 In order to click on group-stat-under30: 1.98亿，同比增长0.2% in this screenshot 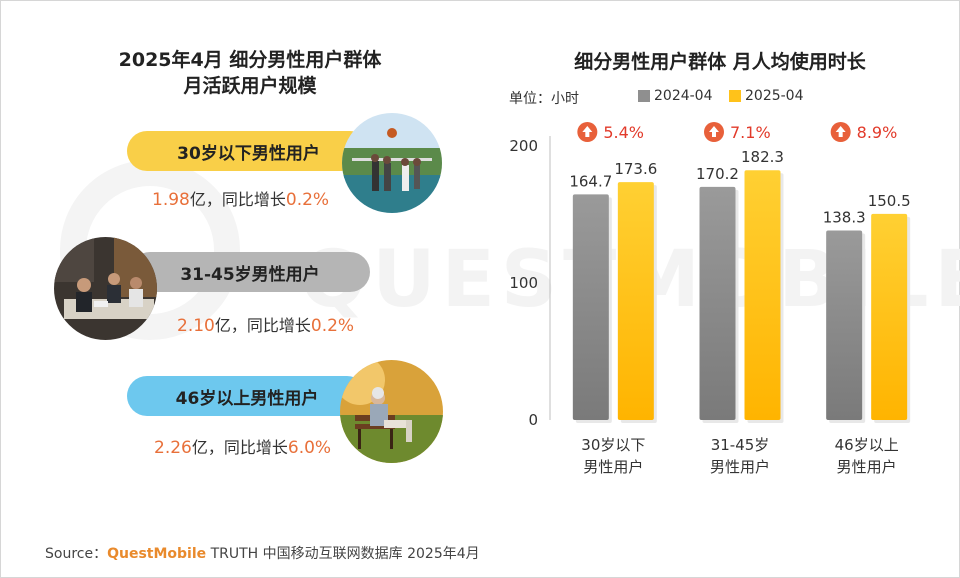, I will do `click(240, 198)`.